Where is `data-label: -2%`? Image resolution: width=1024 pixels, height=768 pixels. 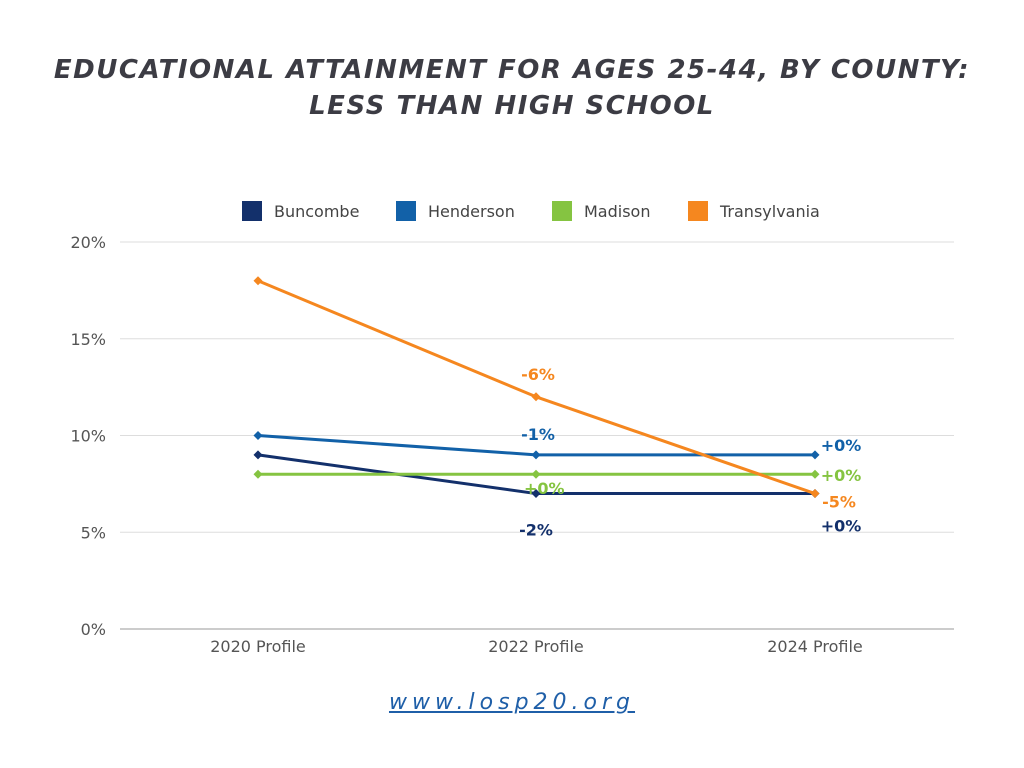
data-label: -2% is located at coordinates (536, 530).